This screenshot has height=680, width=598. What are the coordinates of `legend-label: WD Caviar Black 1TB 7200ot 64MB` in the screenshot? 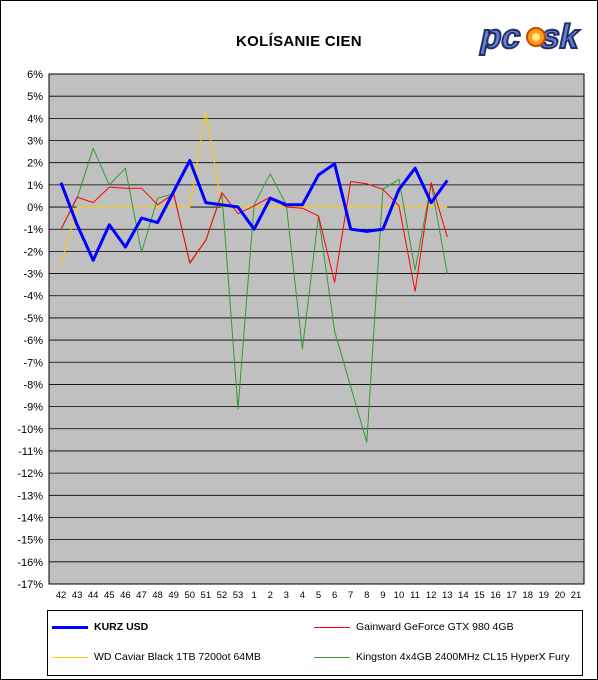 It's located at (177, 657).